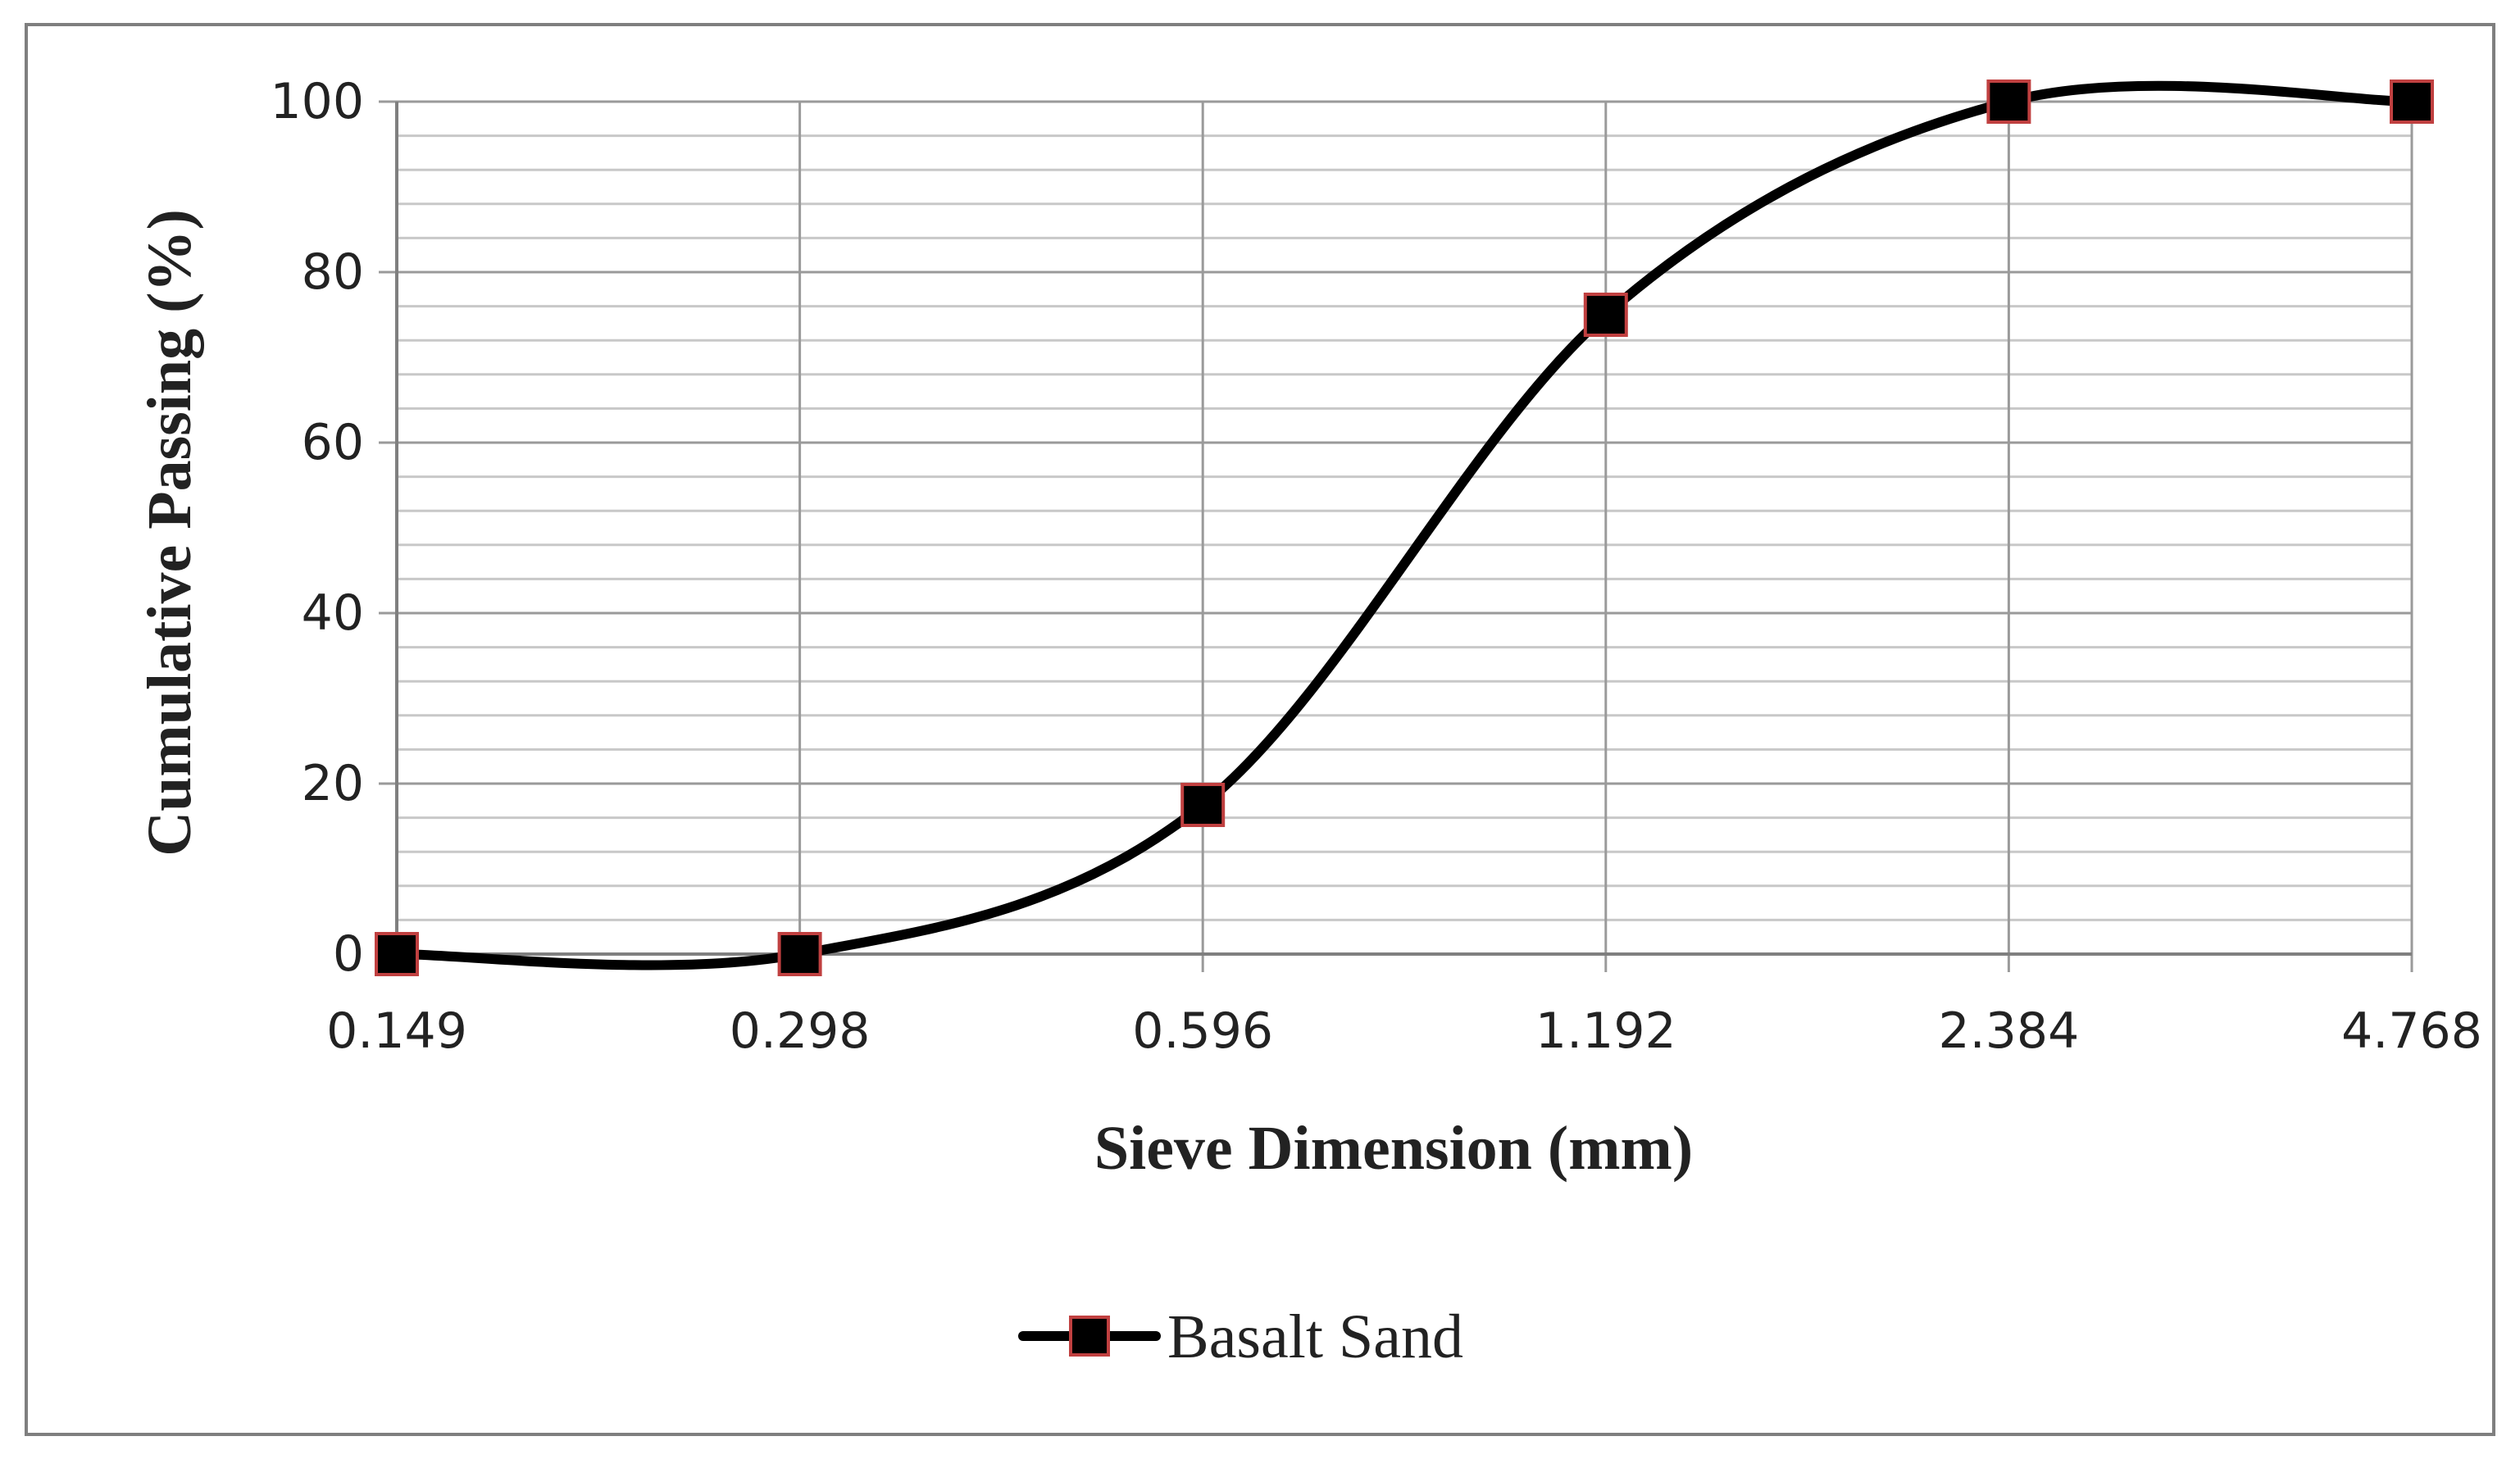  I want to click on legend: Basalt Sand, so click(1240, 1336).